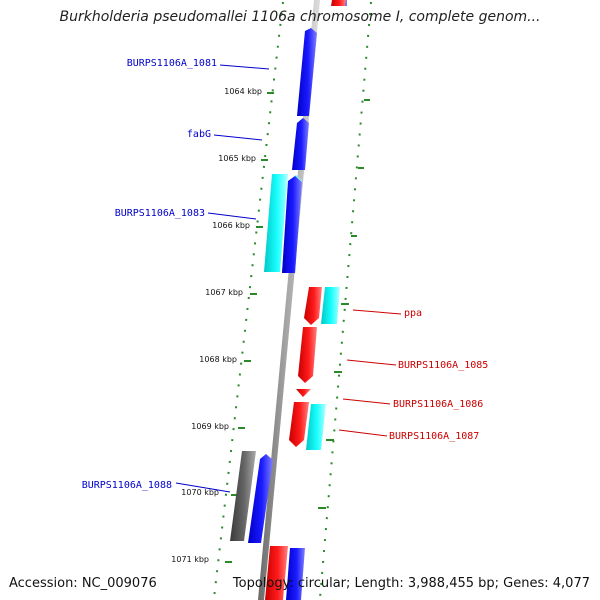  I want to click on tick-label: 1068 kbp, so click(218, 359).